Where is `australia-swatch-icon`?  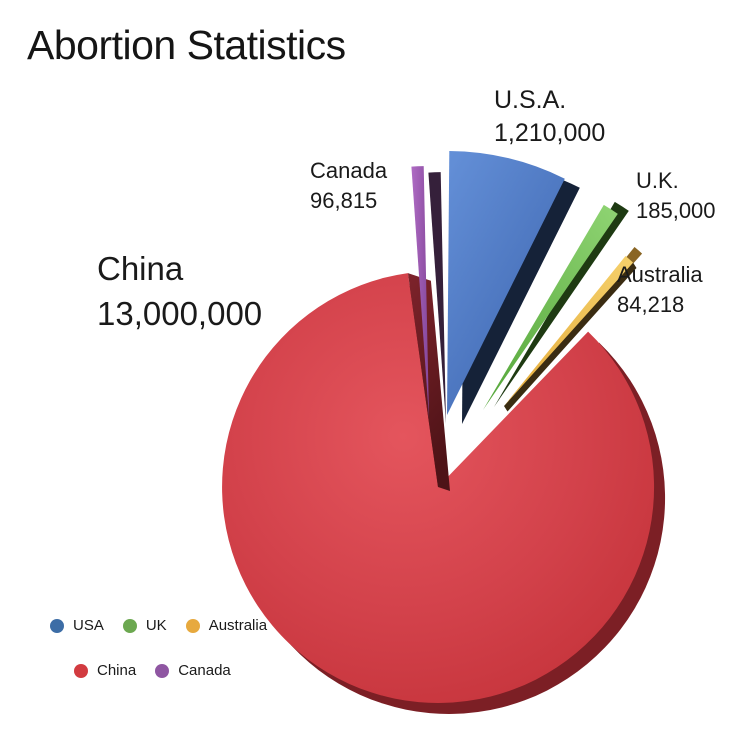 australia-swatch-icon is located at coordinates (192, 625).